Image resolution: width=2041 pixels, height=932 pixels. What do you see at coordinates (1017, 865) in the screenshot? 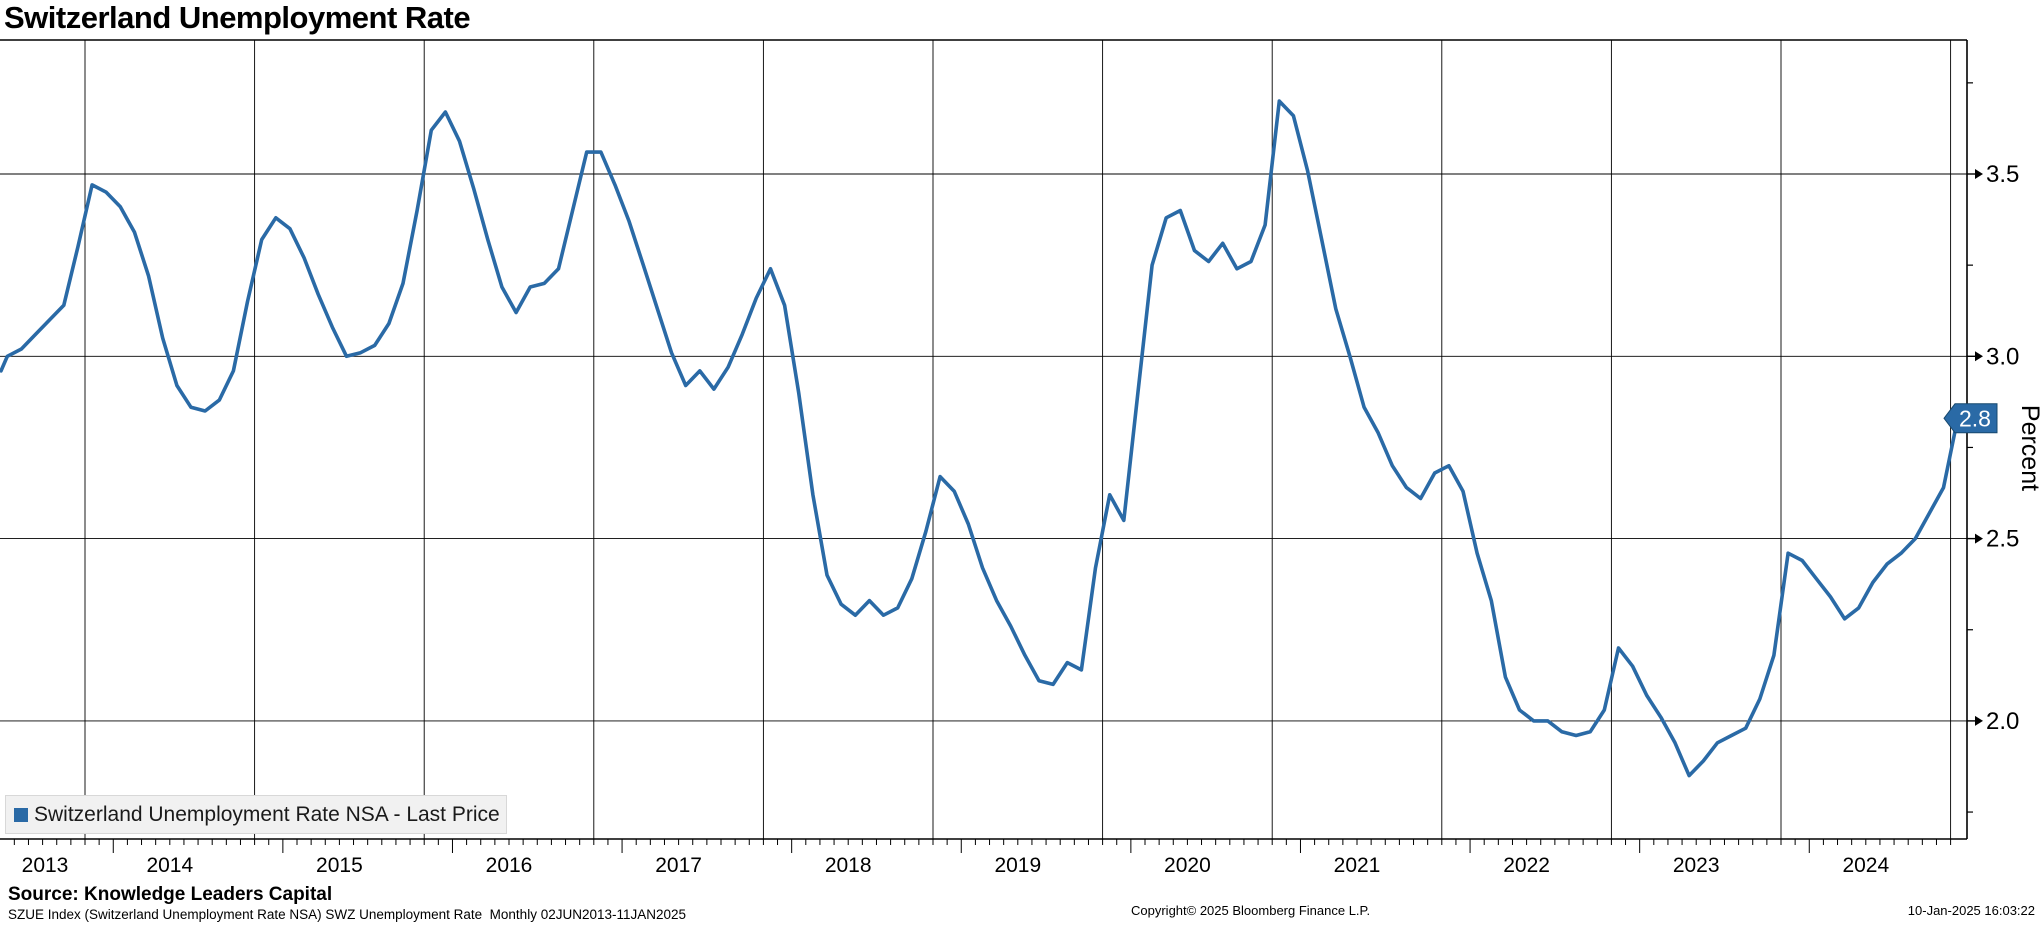
I see `x-axis-year-label: 2019` at bounding box center [1017, 865].